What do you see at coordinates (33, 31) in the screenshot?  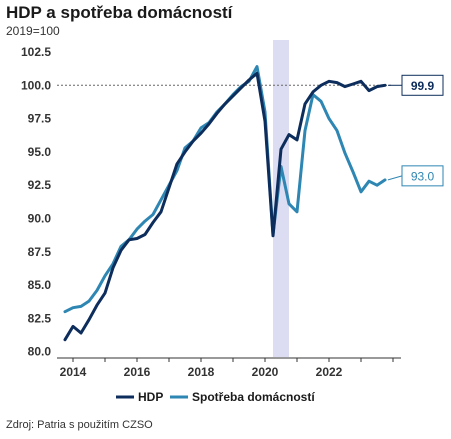 I see `chart-subtitle: 2019=100` at bounding box center [33, 31].